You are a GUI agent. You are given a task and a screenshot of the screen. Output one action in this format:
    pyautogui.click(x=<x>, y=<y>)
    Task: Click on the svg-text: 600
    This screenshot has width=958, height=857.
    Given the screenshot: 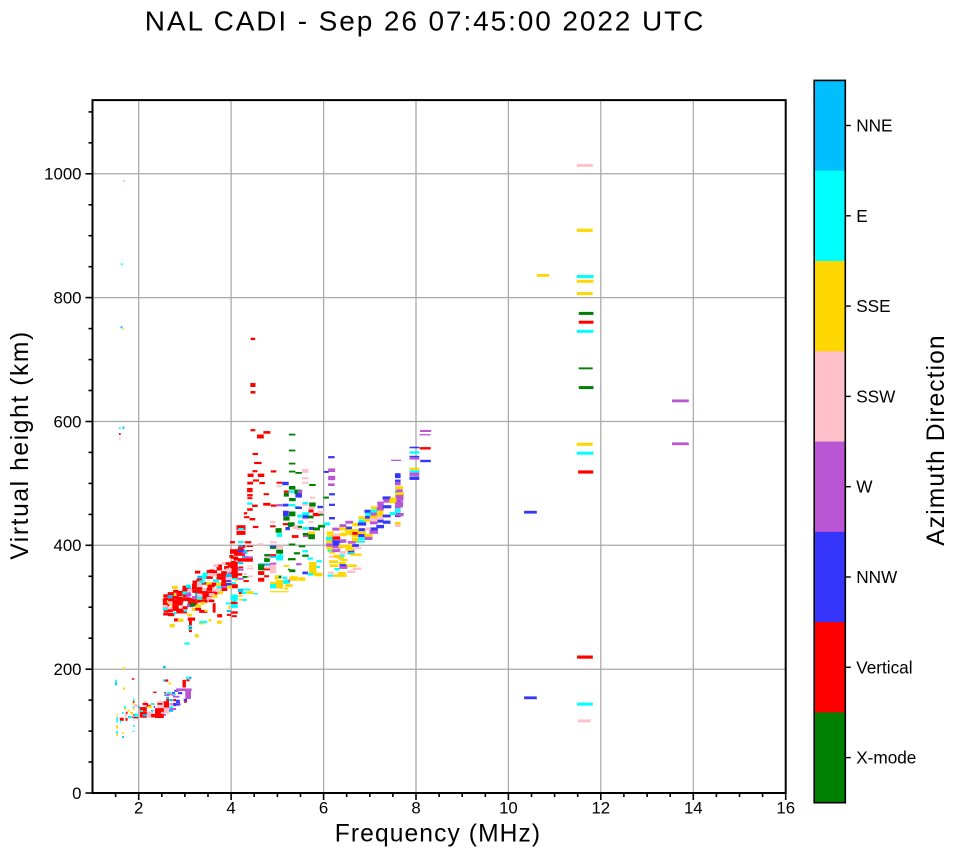 What is the action you would take?
    pyautogui.click(x=68, y=421)
    